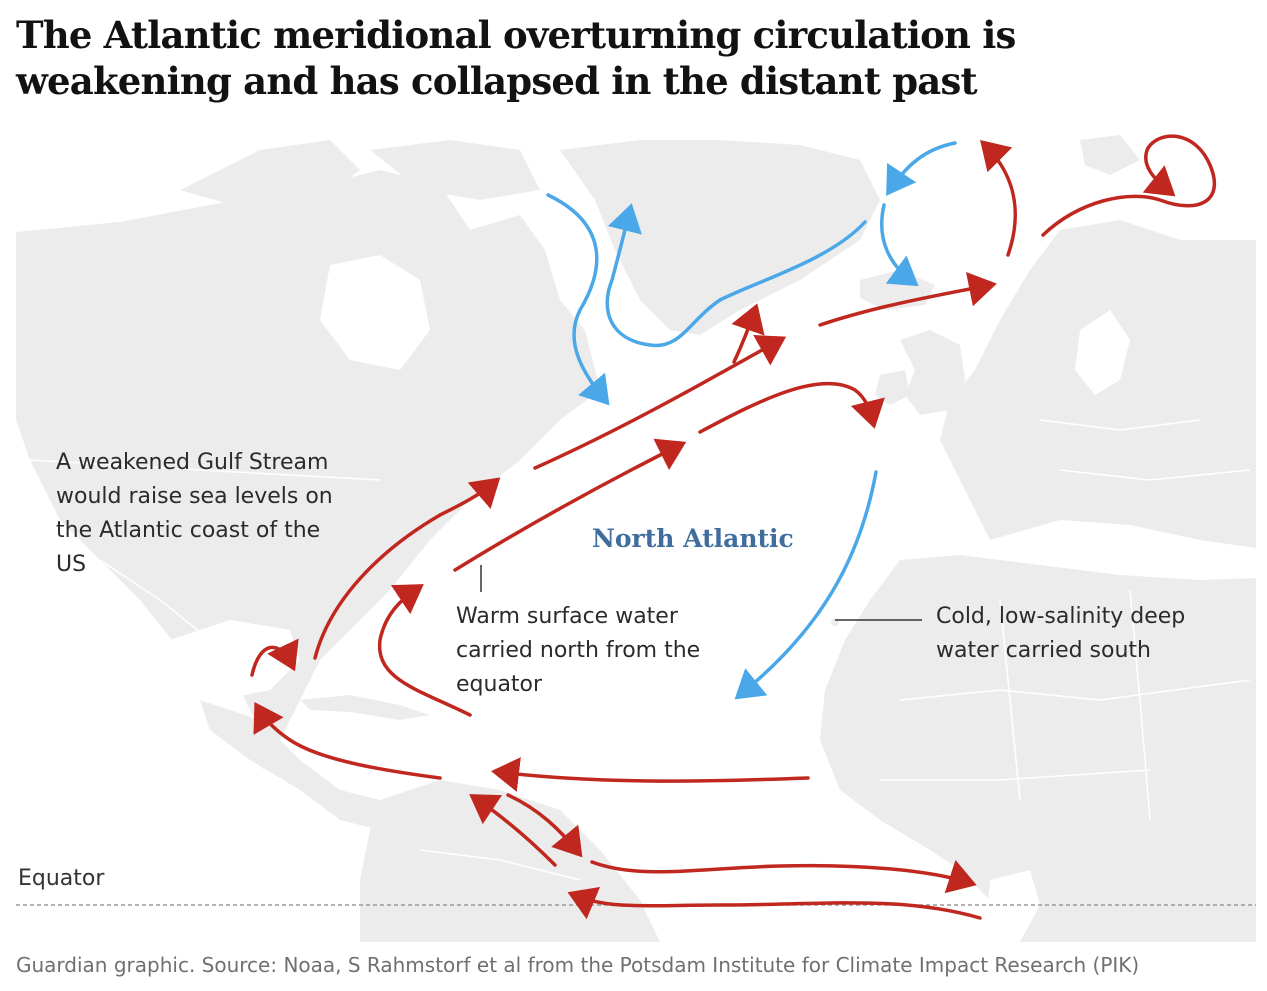  I want to click on africa-land, so click(1038, 748).